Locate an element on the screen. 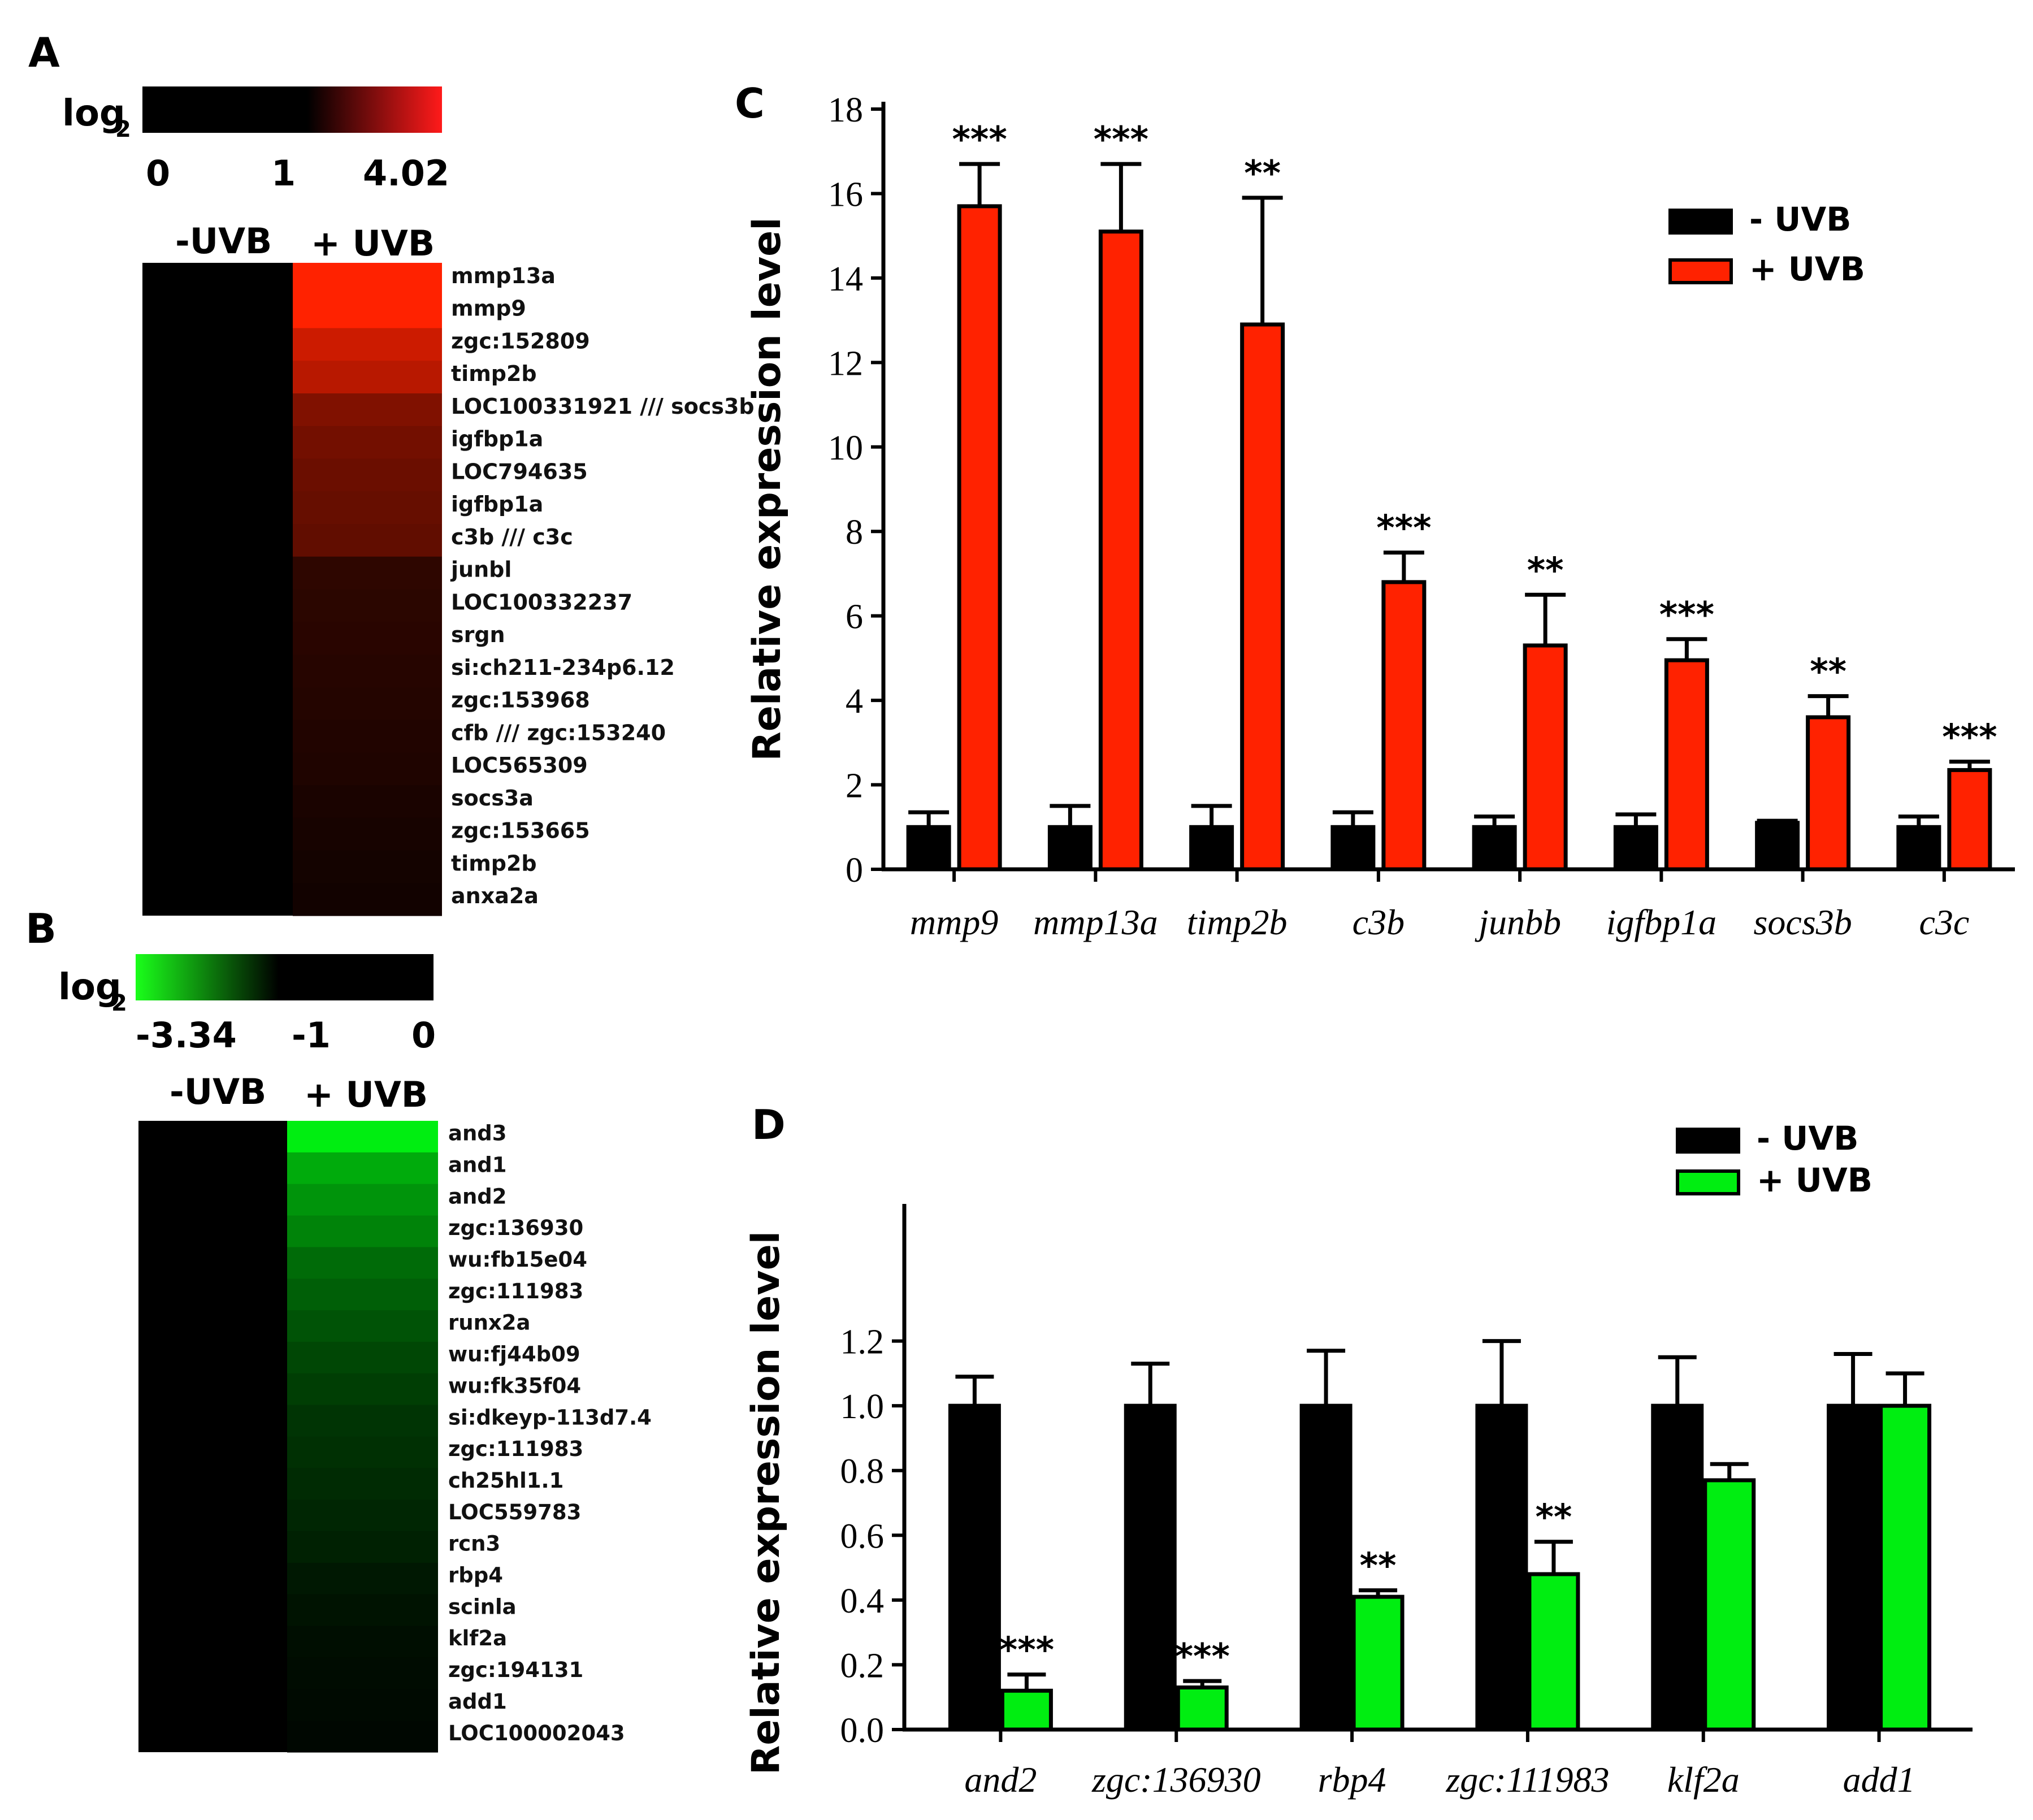 The width and height of the screenshot is (2033, 1820). category-label: mmp13a is located at coordinates (1096, 922).